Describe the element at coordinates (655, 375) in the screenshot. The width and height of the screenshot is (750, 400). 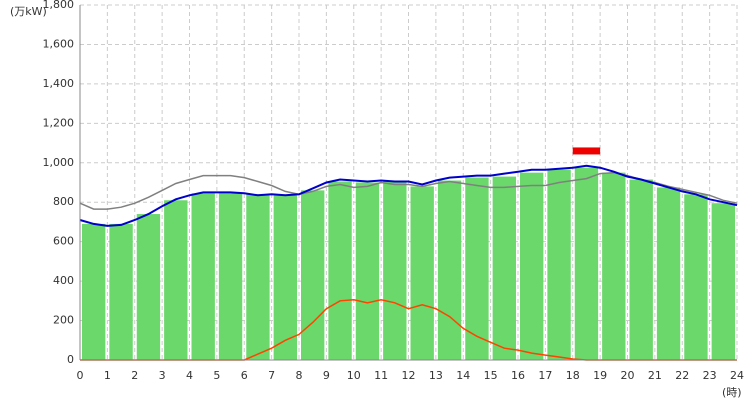
I see `x-tick-label: 21` at that location.